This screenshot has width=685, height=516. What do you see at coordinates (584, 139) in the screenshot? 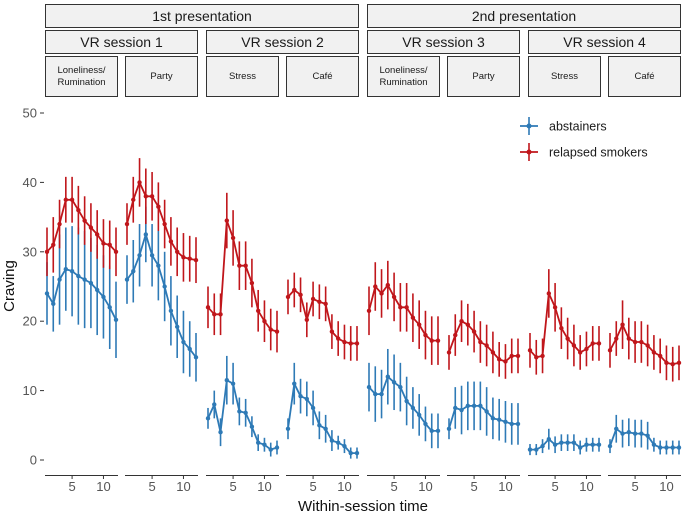
I see `legend: abstainers relapsed smokers` at bounding box center [584, 139].